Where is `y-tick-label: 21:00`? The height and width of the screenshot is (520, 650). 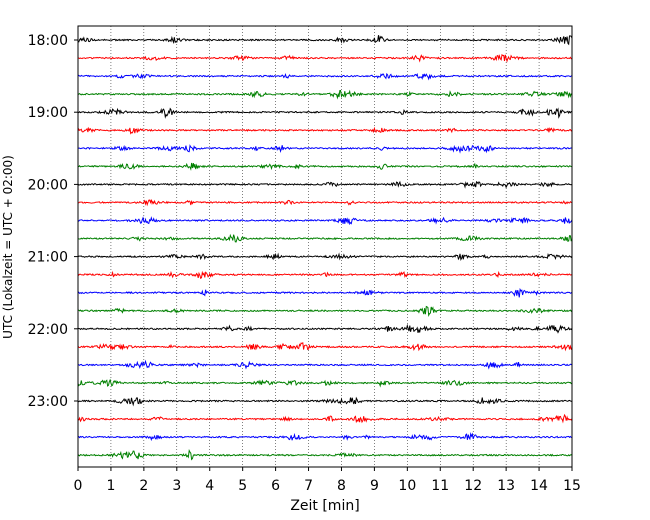 y-tick-label: 21:00 is located at coordinates (48, 258).